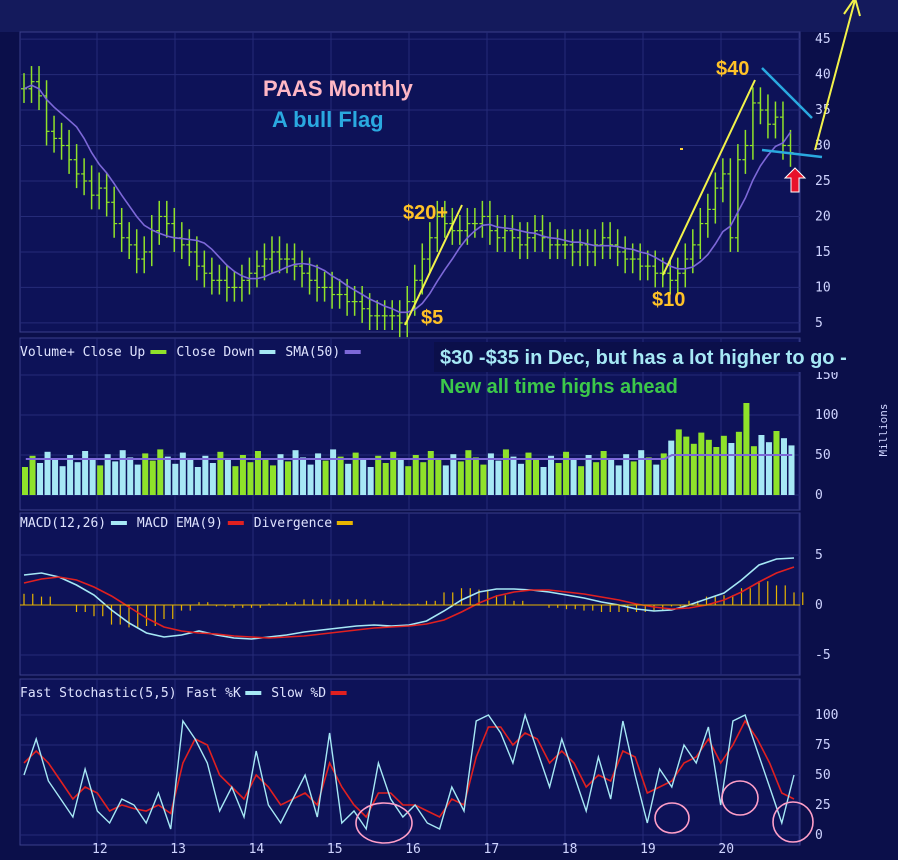 The width and height of the screenshot is (898, 860). What do you see at coordinates (100, 849) in the screenshot?
I see `x-tick-label: 12` at bounding box center [100, 849].